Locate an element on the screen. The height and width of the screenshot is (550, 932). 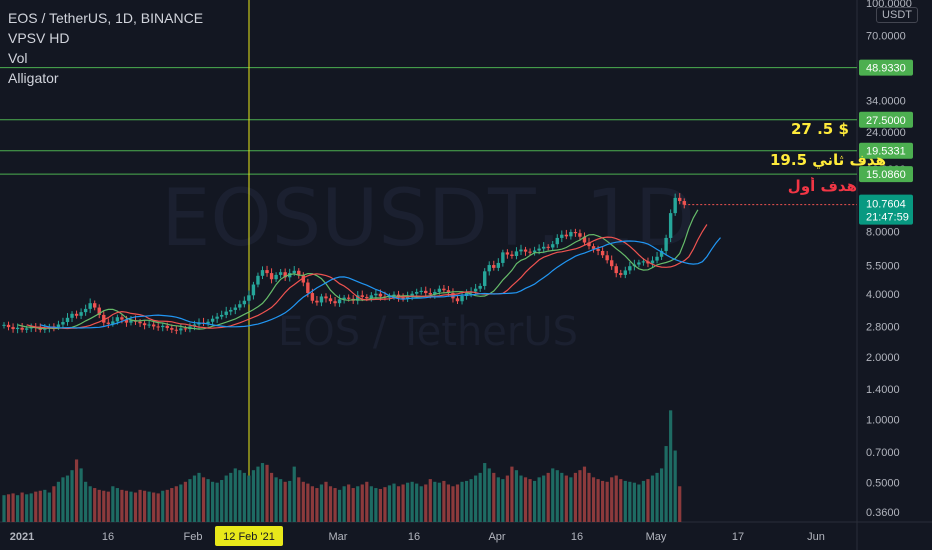
currency-badge: USDT is located at coordinates (897, 15).